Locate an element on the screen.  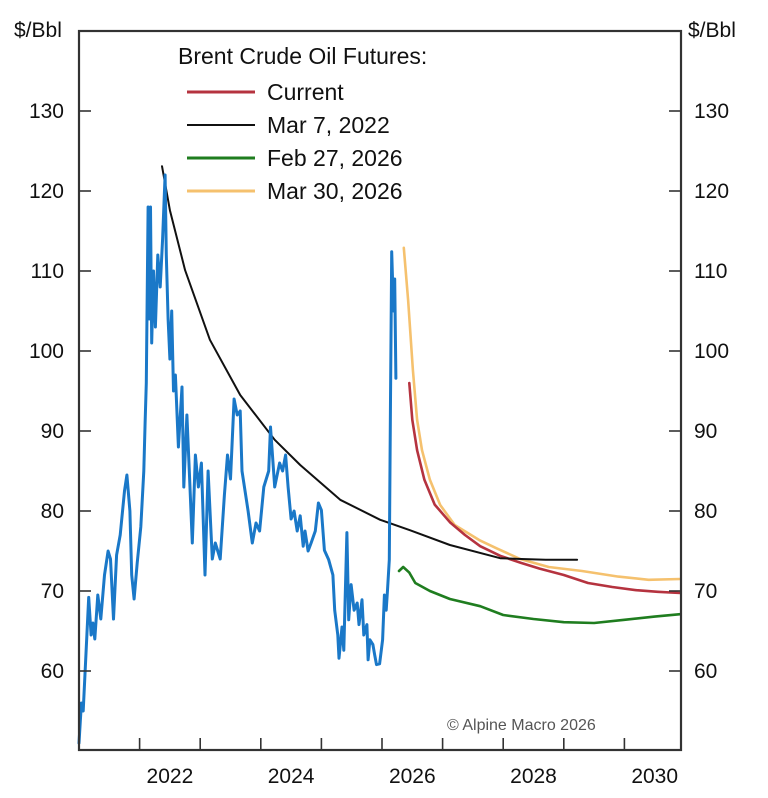
y-axis-right-unit-label: $/Bbl is located at coordinates (712, 30).